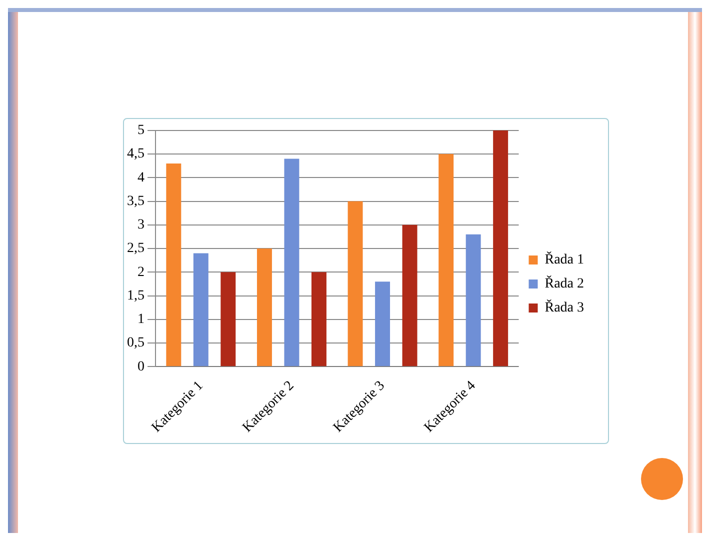 The image size is (710, 541). Describe the element at coordinates (141, 366) in the screenshot. I see `y-tick-label: 0` at that location.